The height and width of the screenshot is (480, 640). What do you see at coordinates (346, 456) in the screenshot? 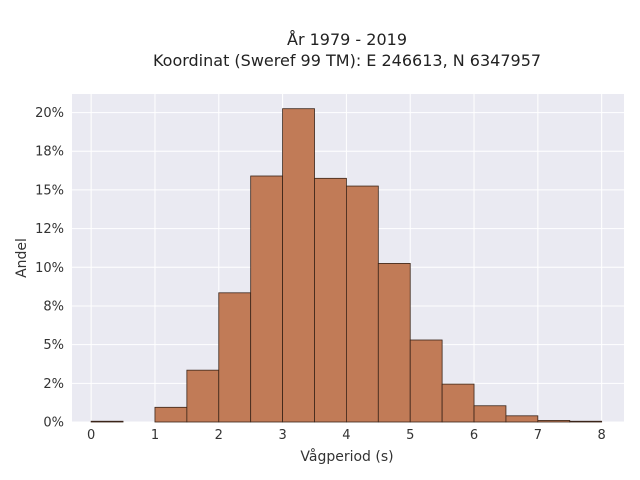
I see `x-axis-label: Vågperiod (s)` at bounding box center [346, 456].